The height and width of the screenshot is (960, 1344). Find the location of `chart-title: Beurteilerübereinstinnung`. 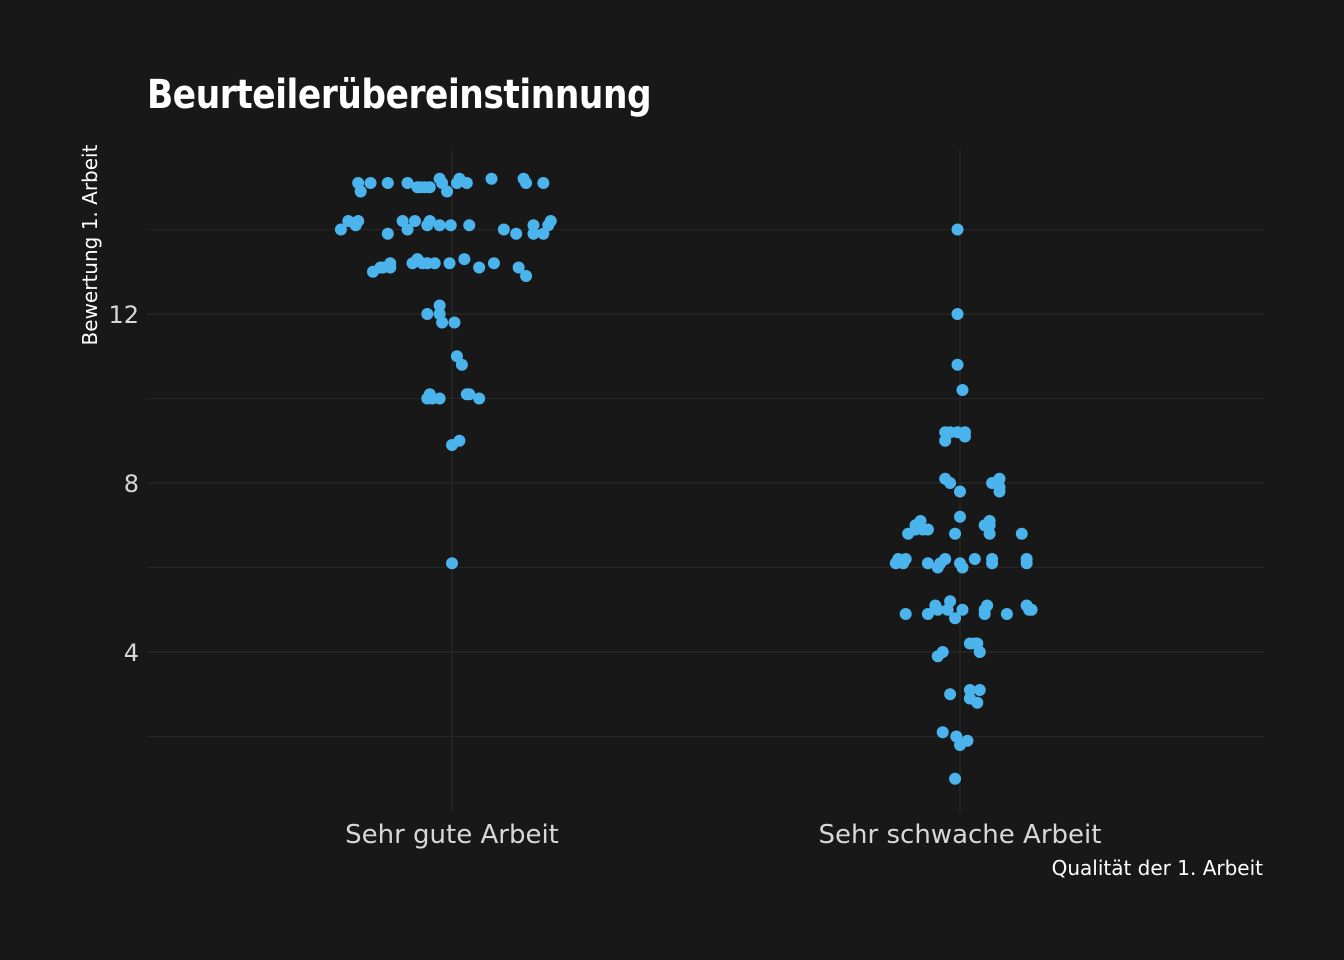

chart-title: Beurteilerübereinstinnung is located at coordinates (399, 95).